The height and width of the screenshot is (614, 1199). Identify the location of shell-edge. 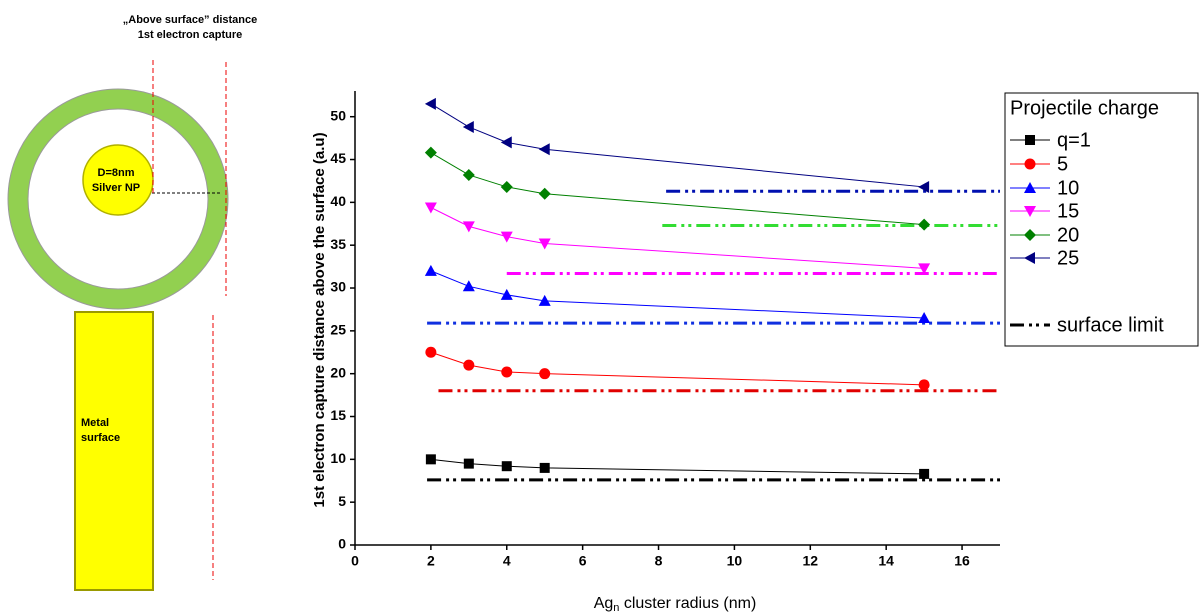
(118, 199).